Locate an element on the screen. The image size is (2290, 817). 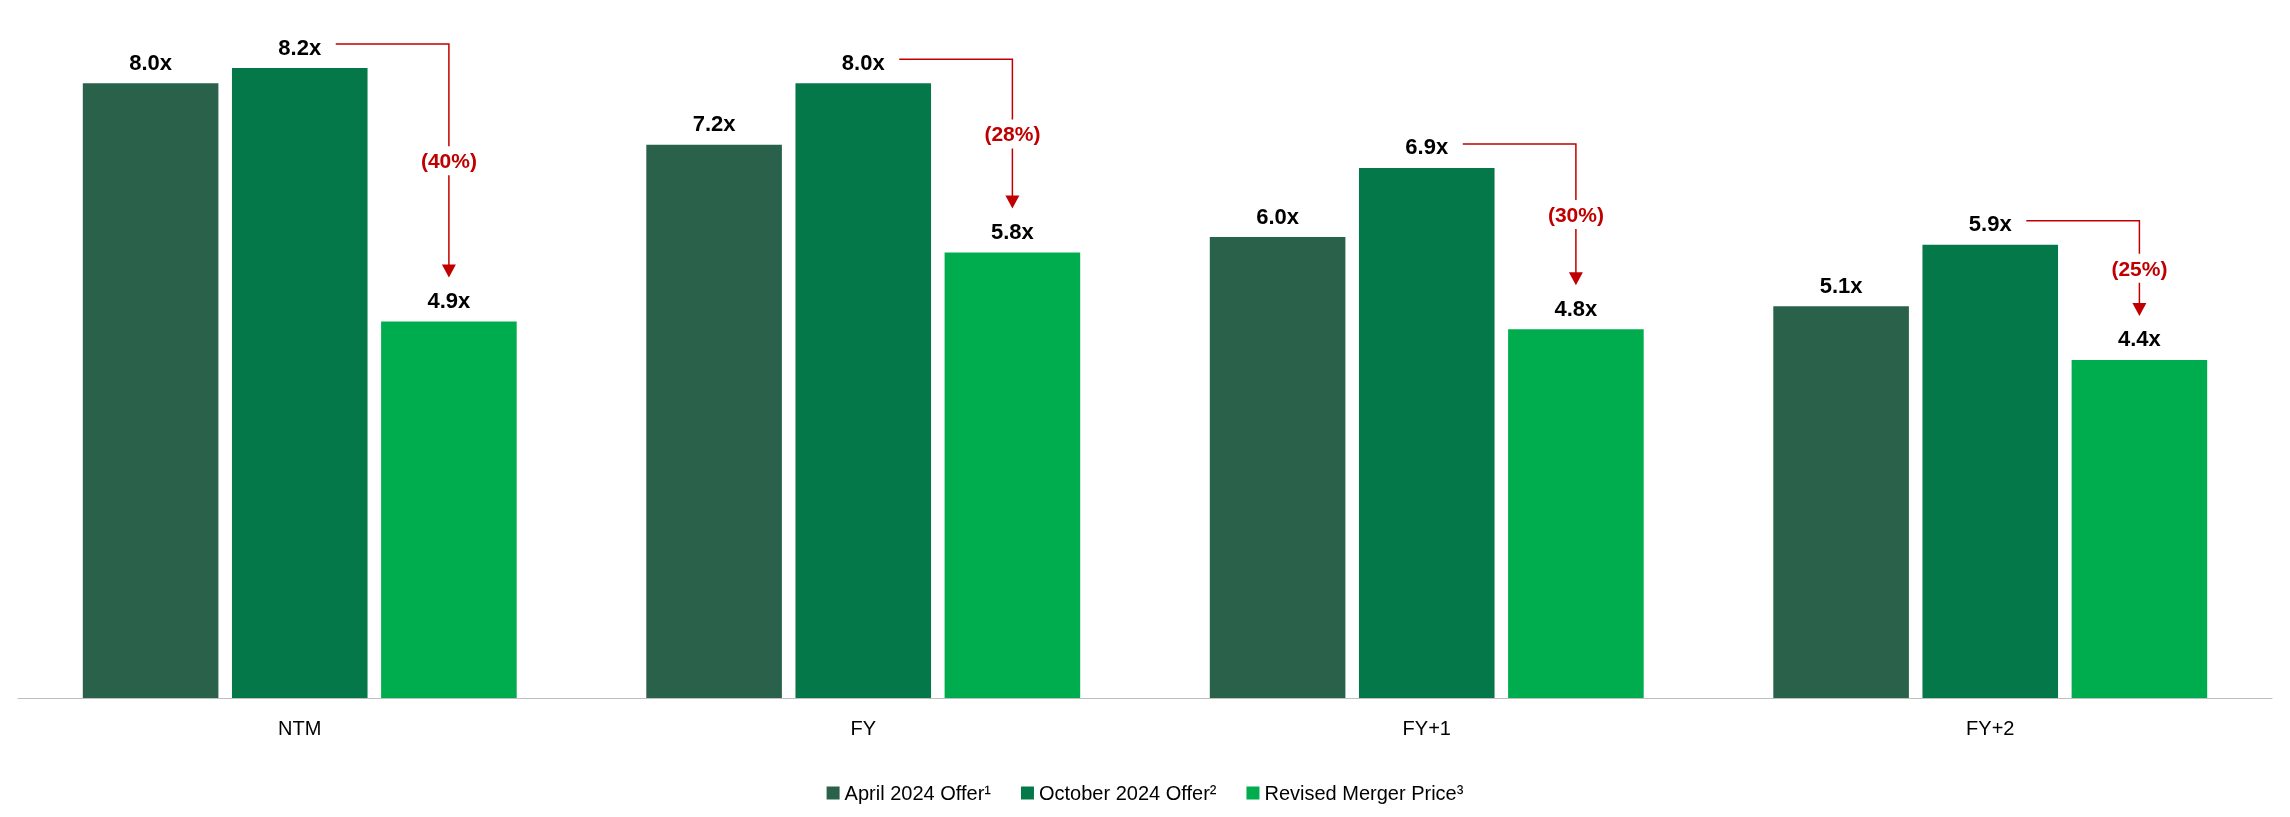
data-label: 5.1x is located at coordinates (1841, 285).